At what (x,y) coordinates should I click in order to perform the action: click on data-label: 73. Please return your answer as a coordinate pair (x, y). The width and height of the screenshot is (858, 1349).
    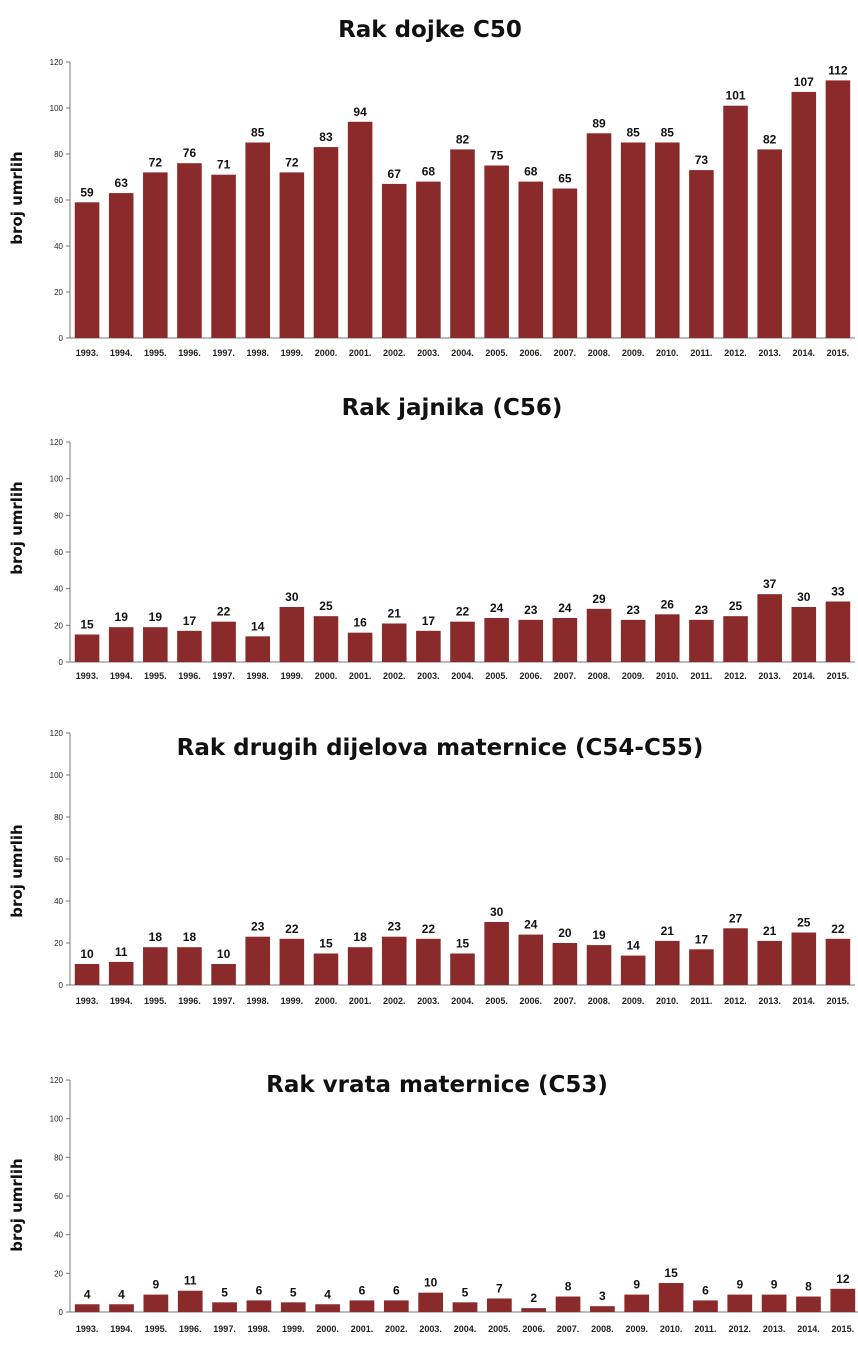
    Looking at the image, I should click on (702, 160).